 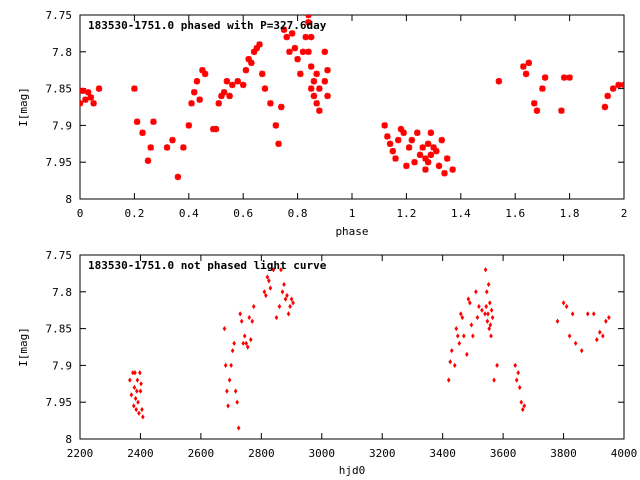 What do you see at coordinates (59, 15) in the screenshot?
I see `y-tick-label: 7.75` at bounding box center [59, 15].